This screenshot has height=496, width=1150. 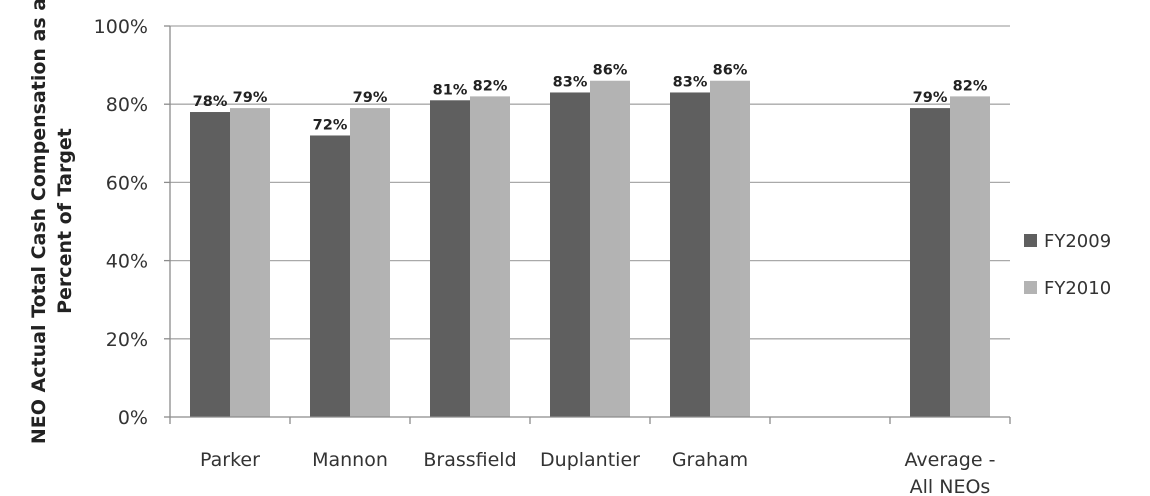 I want to click on x-tick-label: Graham, so click(x=710, y=460).